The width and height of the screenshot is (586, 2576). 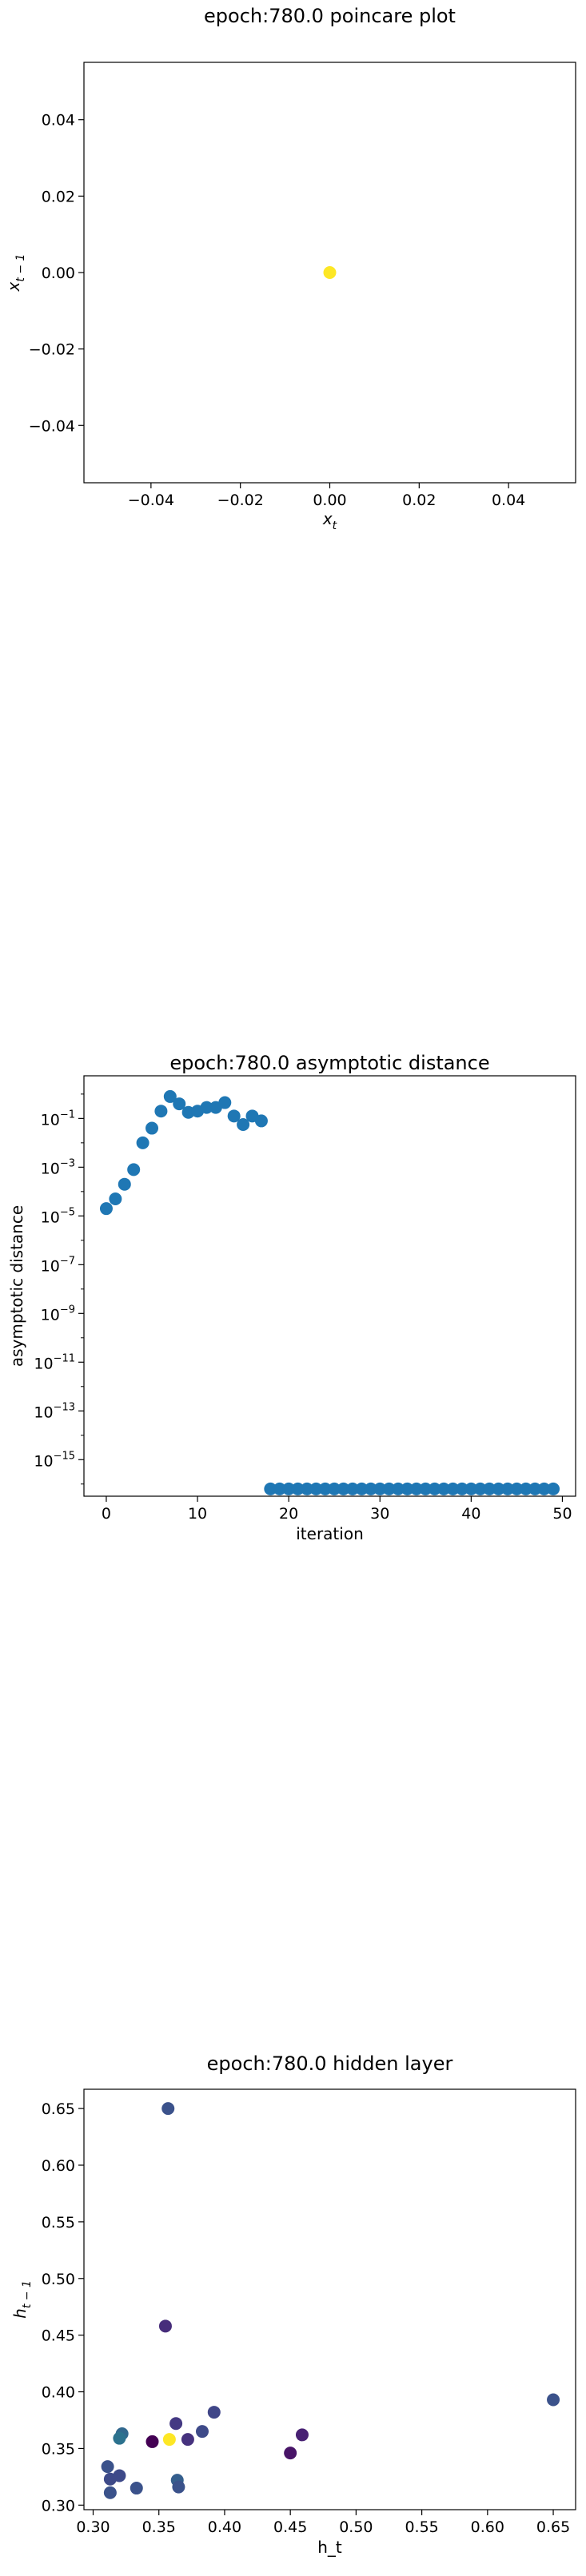 I want to click on asymptotic-xtick-label: 40, so click(x=471, y=1514).